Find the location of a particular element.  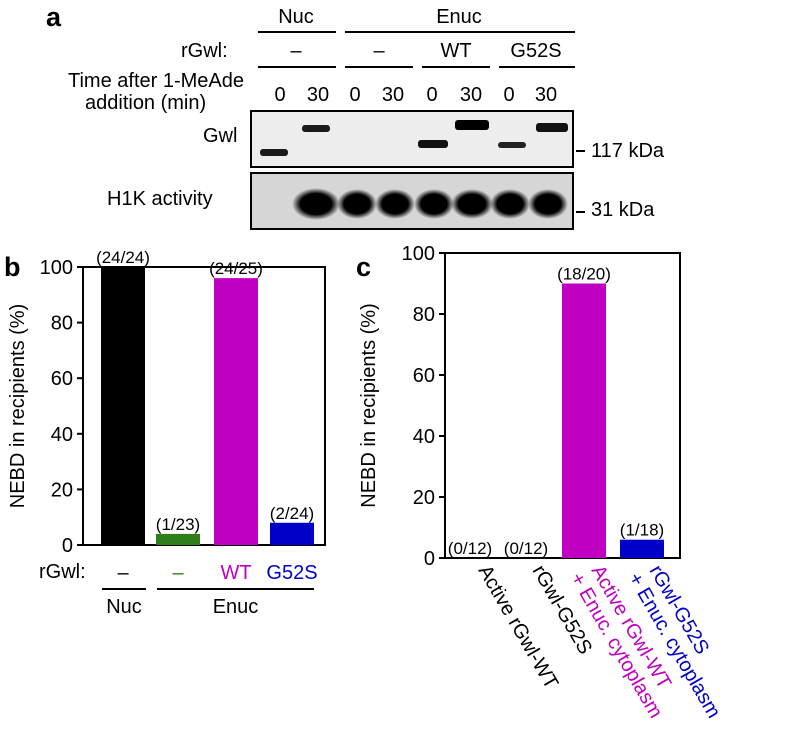

chart-b-xtick-label-0: – is located at coordinates (123, 573).